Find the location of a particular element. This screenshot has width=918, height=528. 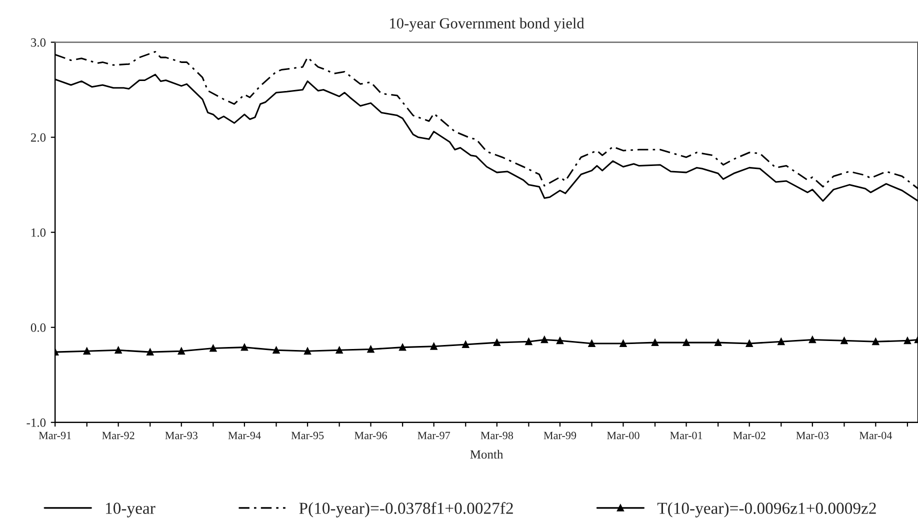

x-tick-label: Mar-04 is located at coordinates (875, 436).